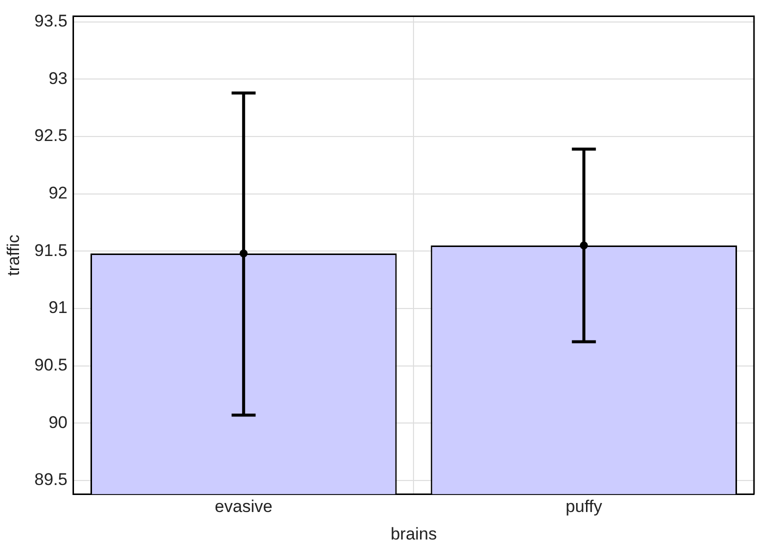 This screenshot has width=764, height=549. Describe the element at coordinates (51, 136) in the screenshot. I see `y-tick-label: 92.5` at that location.